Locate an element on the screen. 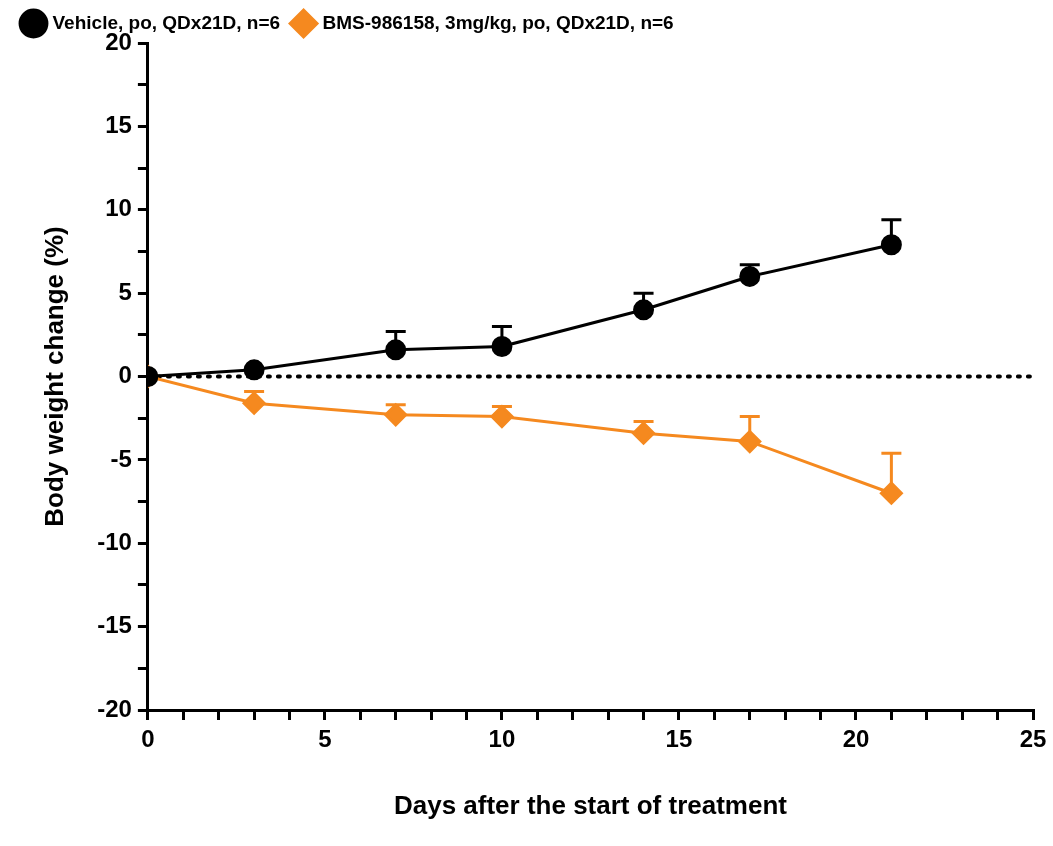 This screenshot has width=1053, height=846. y-tick-label: 15 is located at coordinates (118, 124).